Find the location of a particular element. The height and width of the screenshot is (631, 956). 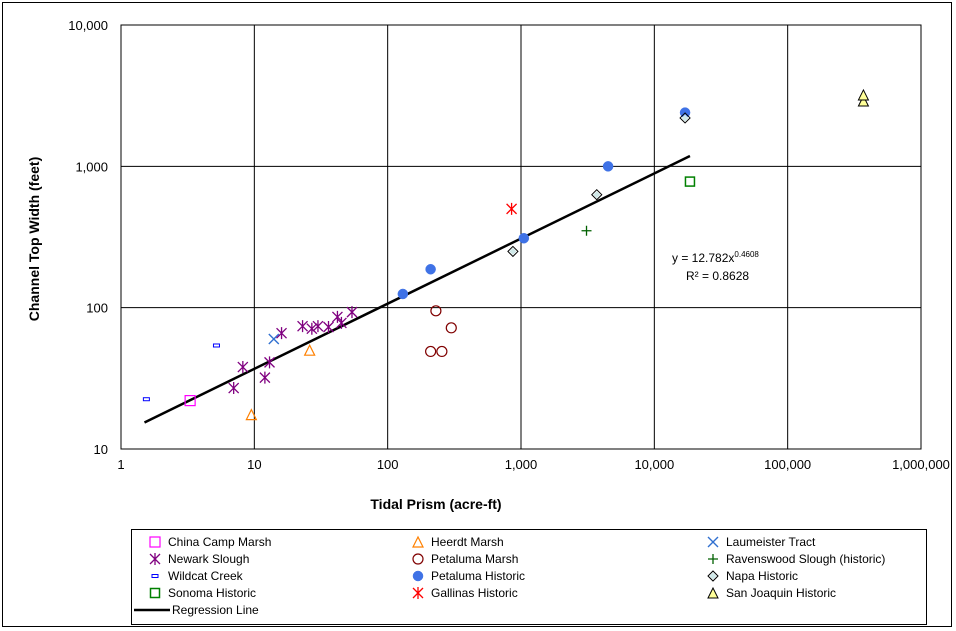

legend-label: Petaluma Marsh is located at coordinates (475, 559).